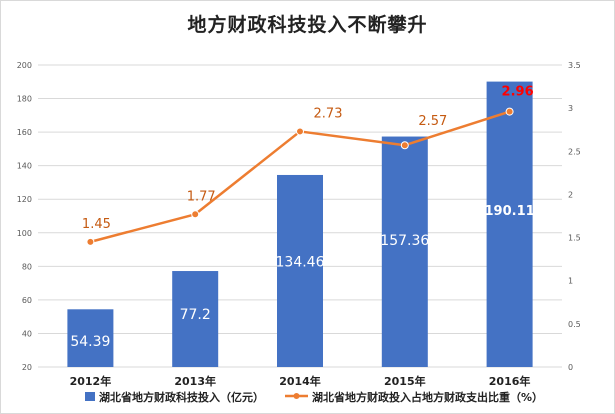 This screenshot has height=414, width=615. What do you see at coordinates (518, 92) in the screenshot?
I see `line-value-label: 2.96` at bounding box center [518, 92].